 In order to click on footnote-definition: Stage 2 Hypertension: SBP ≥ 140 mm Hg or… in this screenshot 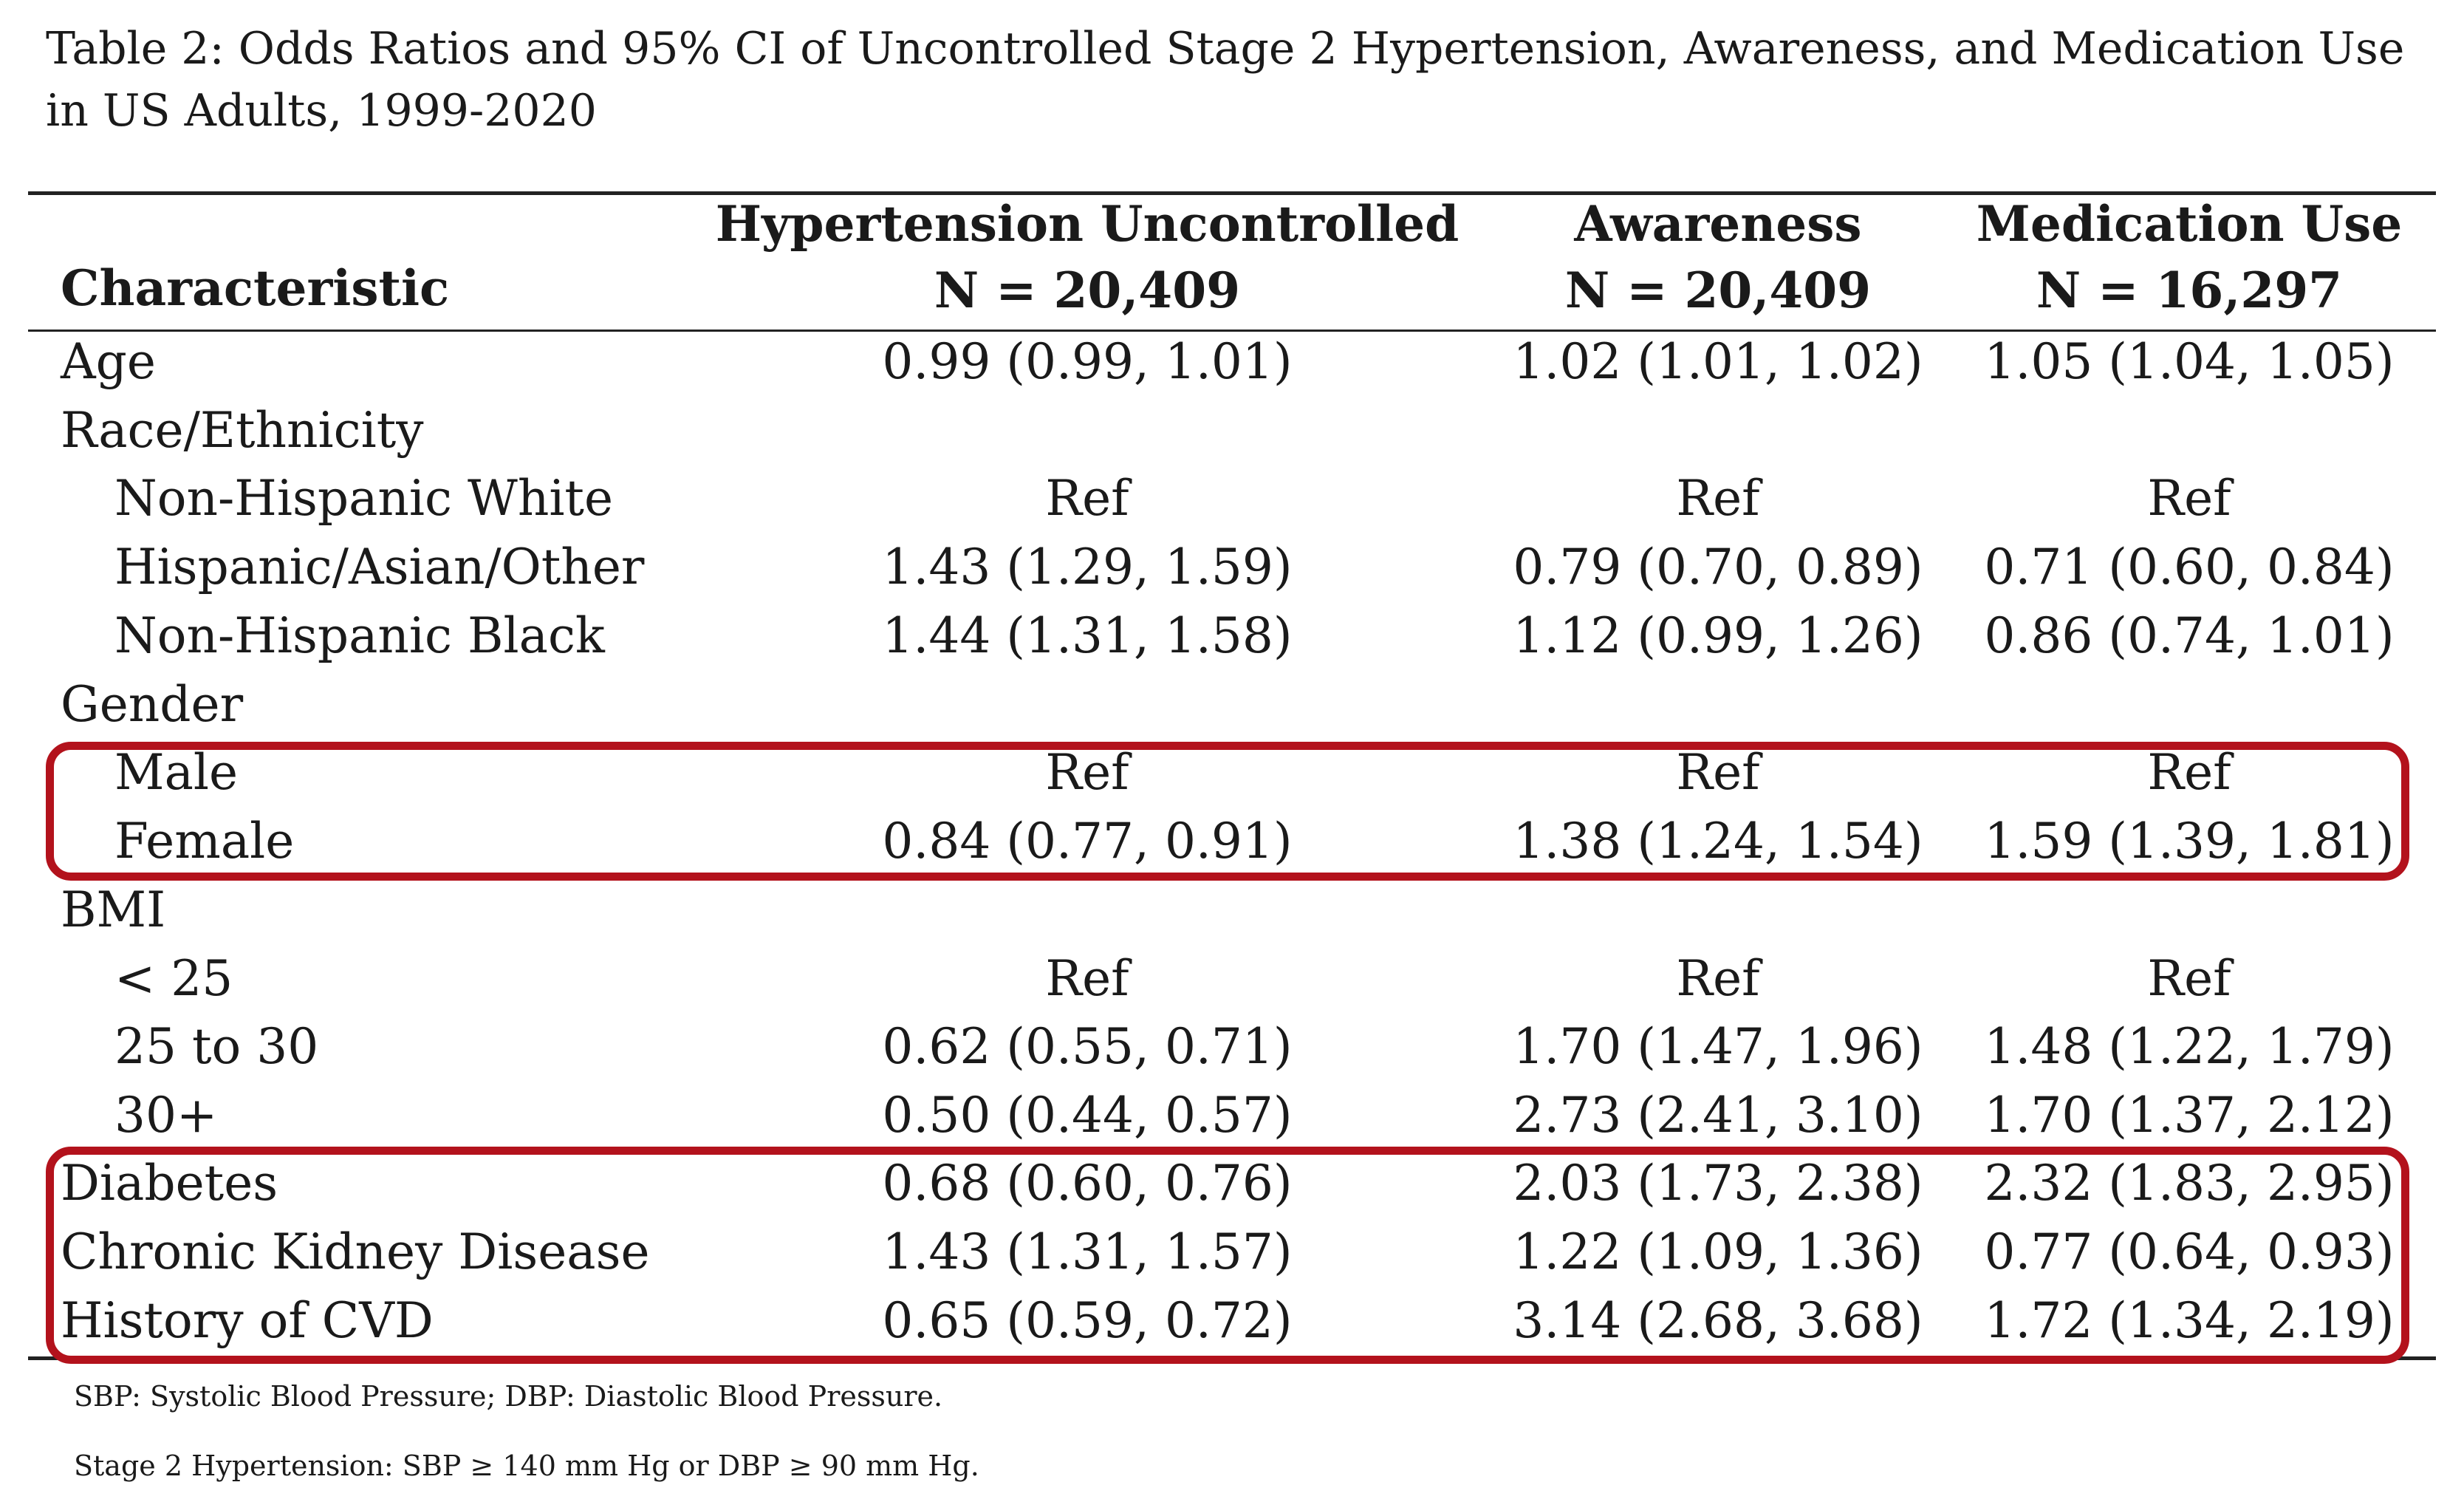, I will do `click(526, 1466)`.